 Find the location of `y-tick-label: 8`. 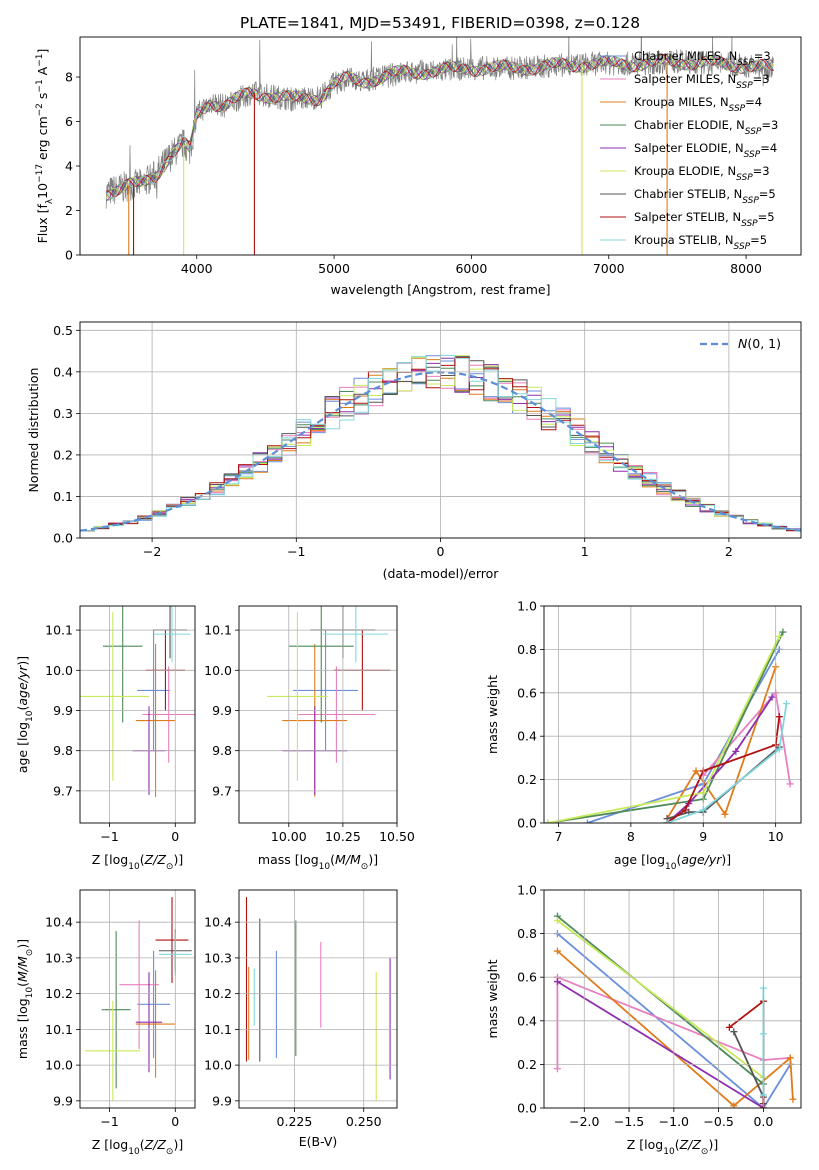

y-tick-label: 8 is located at coordinates (69, 77).